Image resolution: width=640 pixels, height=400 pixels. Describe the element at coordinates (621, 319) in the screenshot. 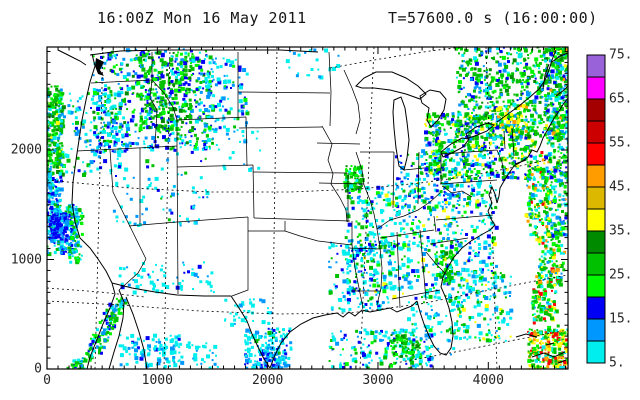

I see `colorbar-label: 15.` at that location.